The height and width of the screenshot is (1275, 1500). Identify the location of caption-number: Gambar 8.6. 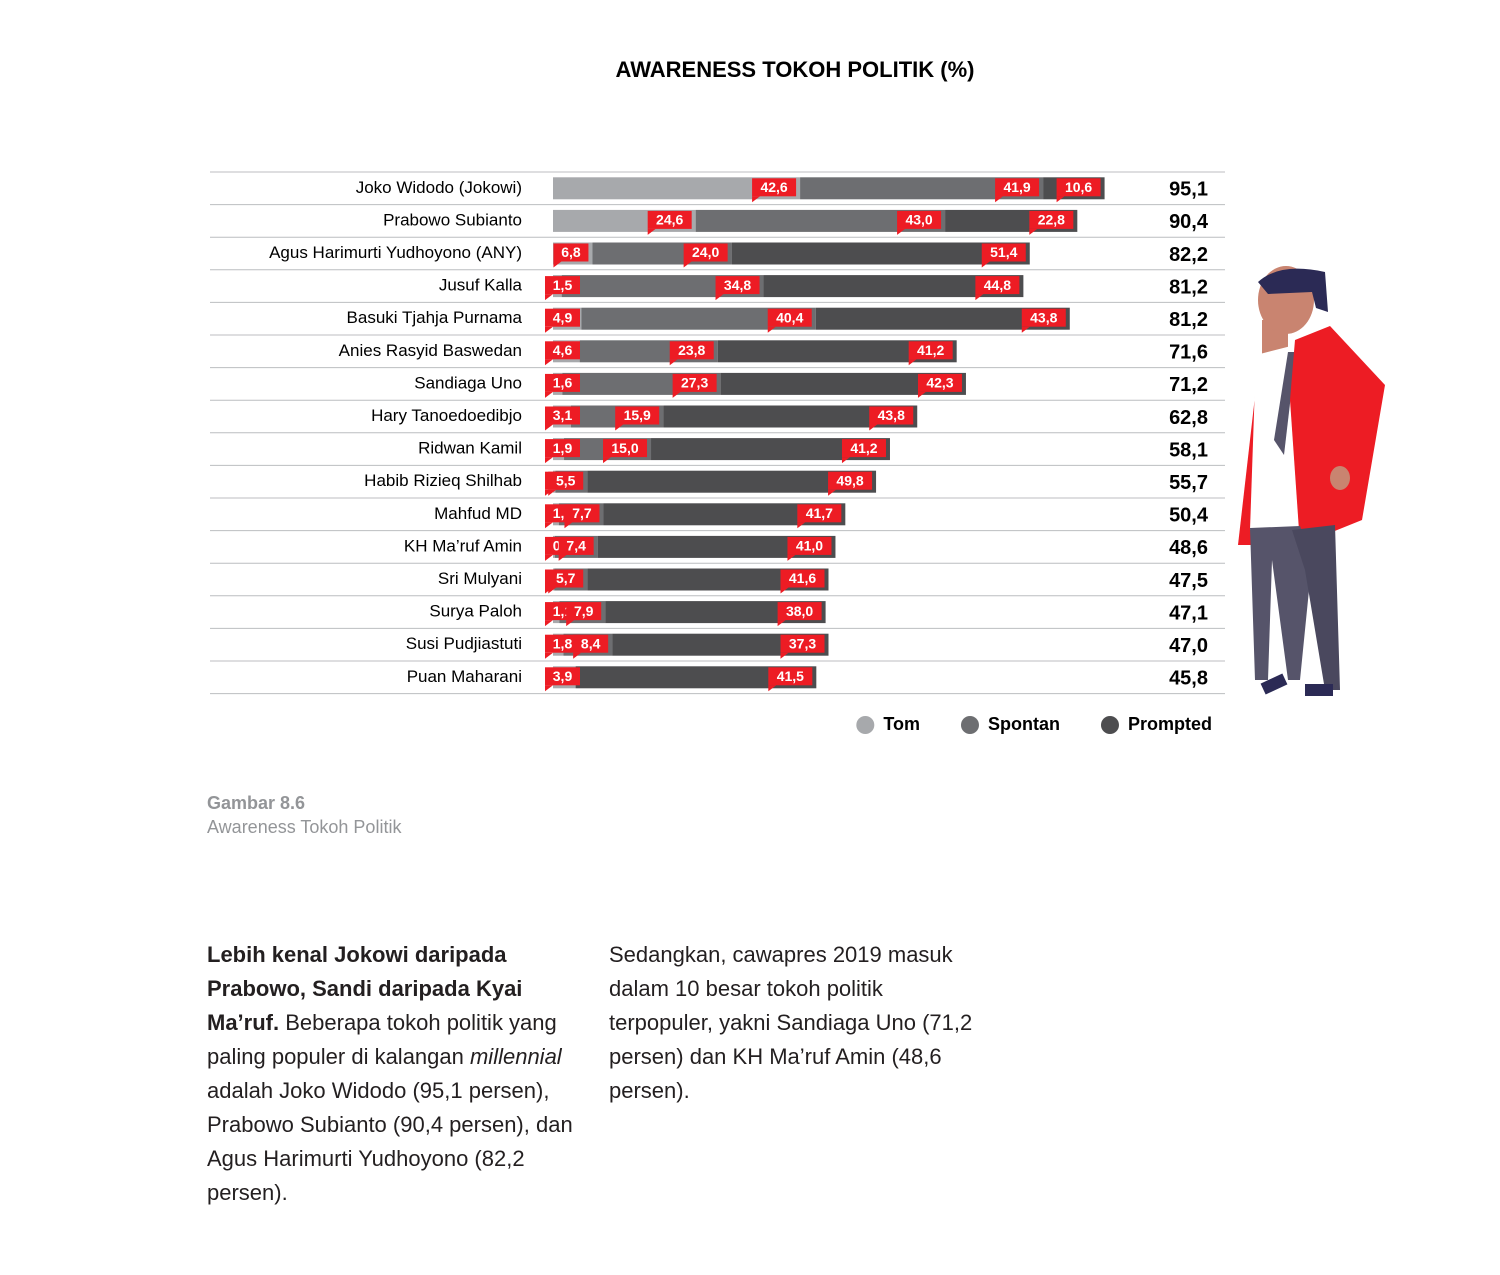
(256, 803).